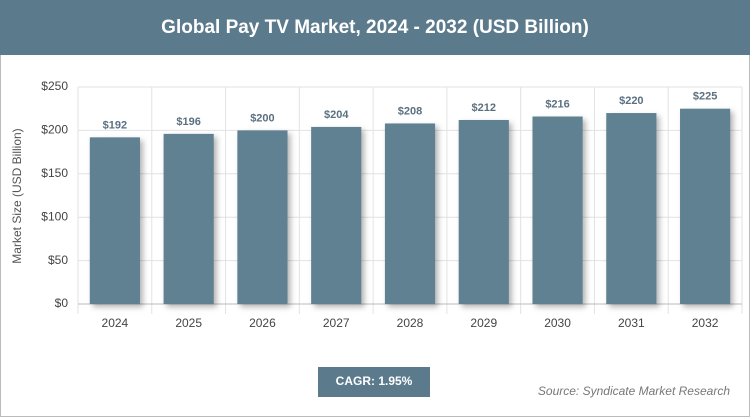 The height and width of the screenshot is (417, 750). Describe the element at coordinates (115, 125) in the screenshot. I see `value-label: $192` at that location.